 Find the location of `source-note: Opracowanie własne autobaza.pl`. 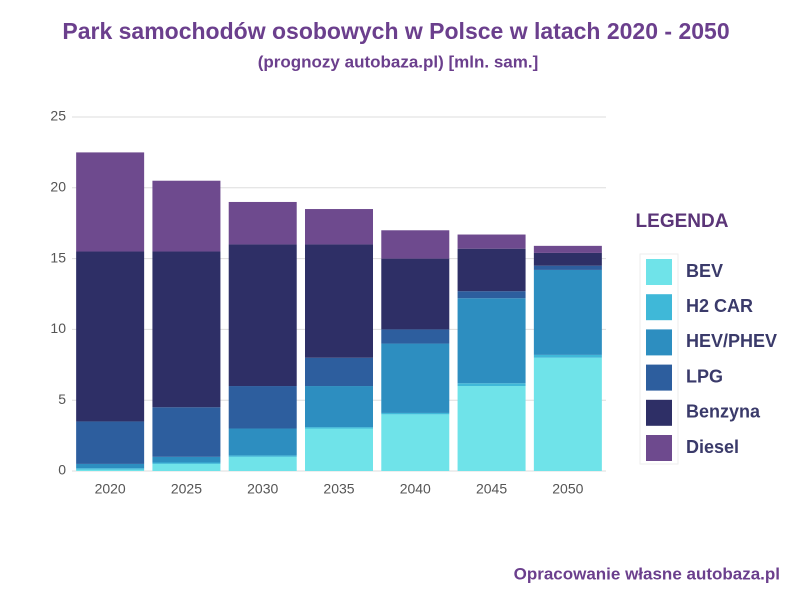

source-note: Opracowanie własne autobaza.pl is located at coordinates (647, 573).